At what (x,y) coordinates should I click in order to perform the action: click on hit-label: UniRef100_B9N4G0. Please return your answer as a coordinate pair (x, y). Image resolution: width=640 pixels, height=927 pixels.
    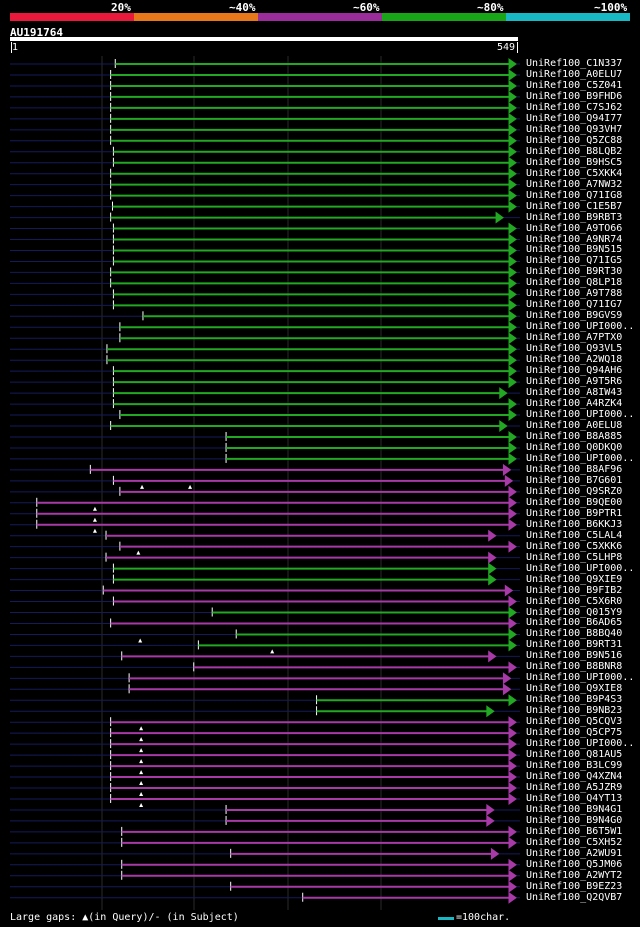
    Looking at the image, I should click on (574, 820).